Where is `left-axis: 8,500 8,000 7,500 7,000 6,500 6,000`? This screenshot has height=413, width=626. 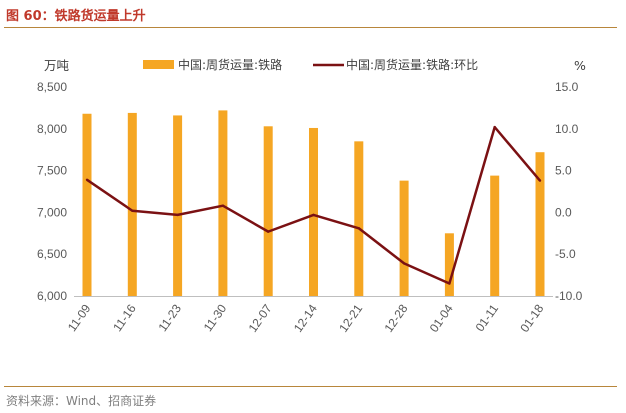
left-axis: 8,500 8,000 7,500 7,000 6,500 6,000 is located at coordinates (52, 191).